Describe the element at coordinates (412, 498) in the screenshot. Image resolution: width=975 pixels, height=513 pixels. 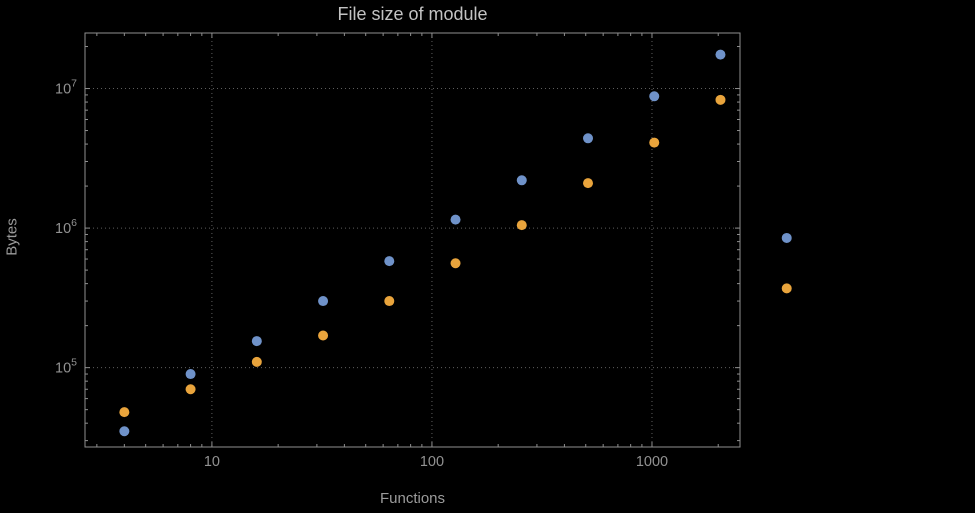
I see `x-axis-label: Functions` at that location.